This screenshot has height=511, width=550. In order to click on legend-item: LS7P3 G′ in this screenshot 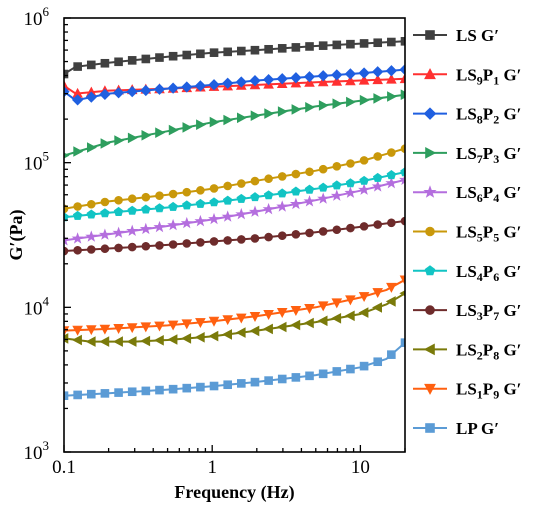, I will do `click(467, 155)`.